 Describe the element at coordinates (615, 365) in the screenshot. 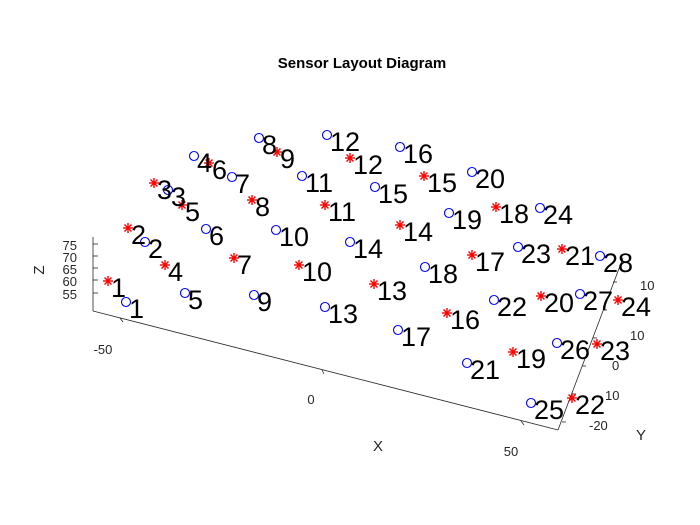

I see `y-tick-label: 0` at that location.